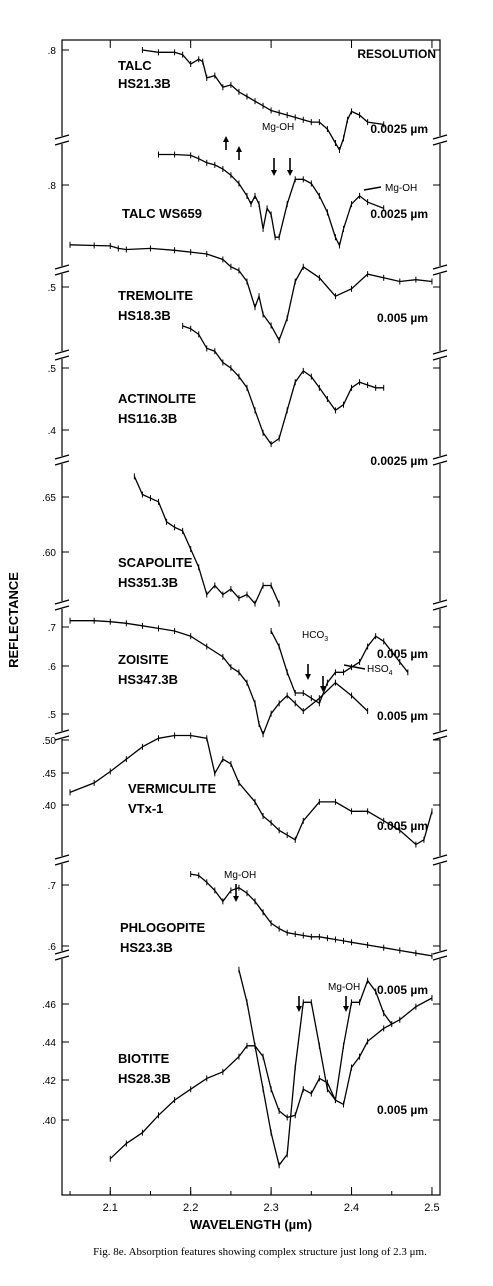 Image resolution: width=493 pixels, height=1286 pixels. Describe the element at coordinates (155, 295) in the screenshot. I see `sample-name: TREMOLITE` at that location.